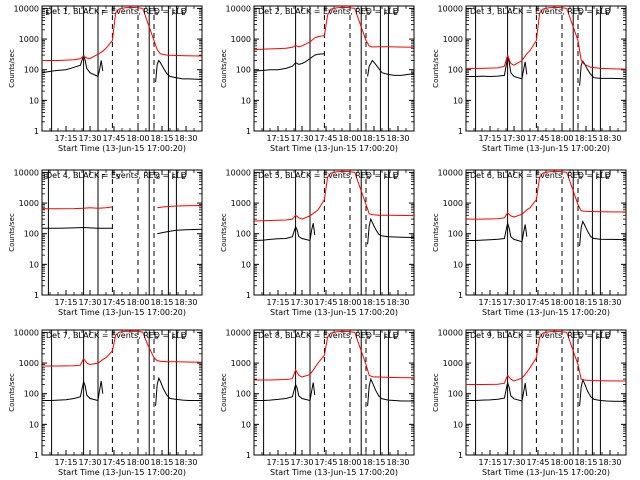  Describe the element at coordinates (116, 11) in the screenshot. I see `panel-title: Det 1, BLACK = Events, RED = LLD` at that location.